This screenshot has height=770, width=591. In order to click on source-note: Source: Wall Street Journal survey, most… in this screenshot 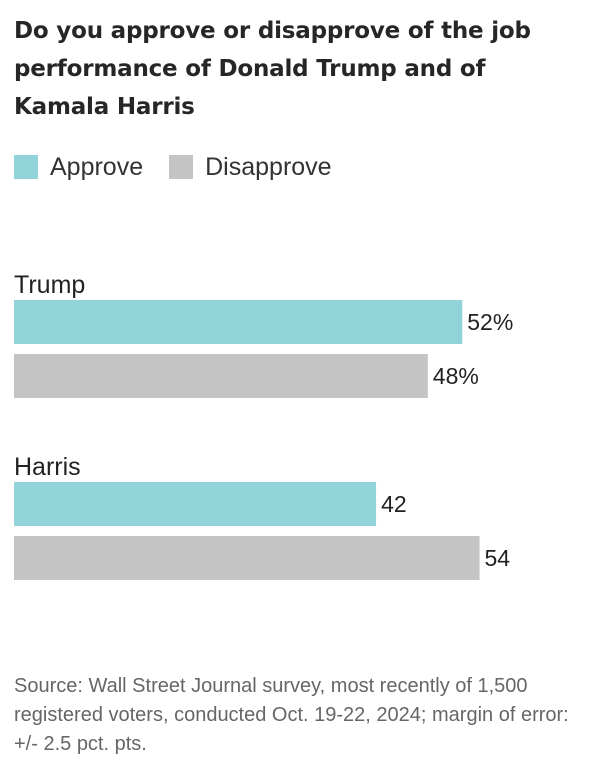, I will do `click(291, 715)`.